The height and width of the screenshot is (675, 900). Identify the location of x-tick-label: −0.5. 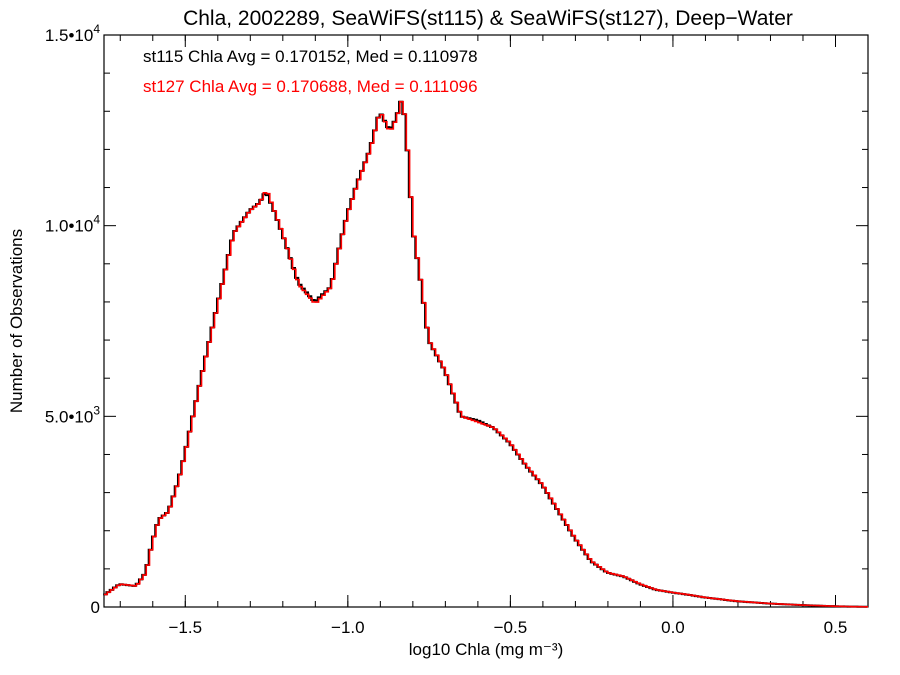
(511, 627).